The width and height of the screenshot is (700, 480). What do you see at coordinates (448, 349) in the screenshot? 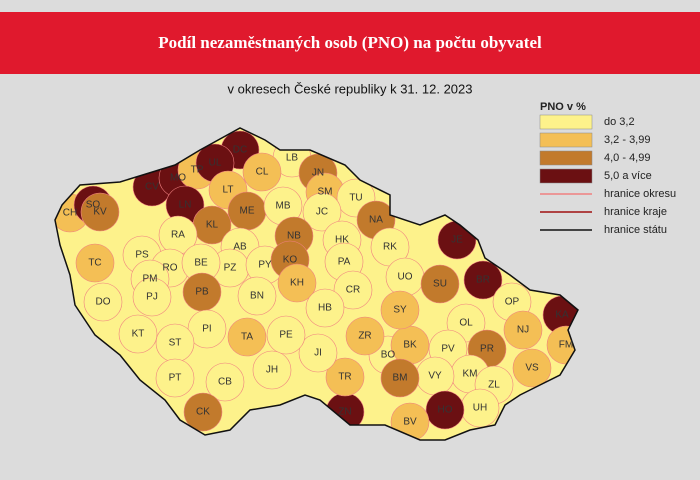
I see `district-code: PV` at bounding box center [448, 349].